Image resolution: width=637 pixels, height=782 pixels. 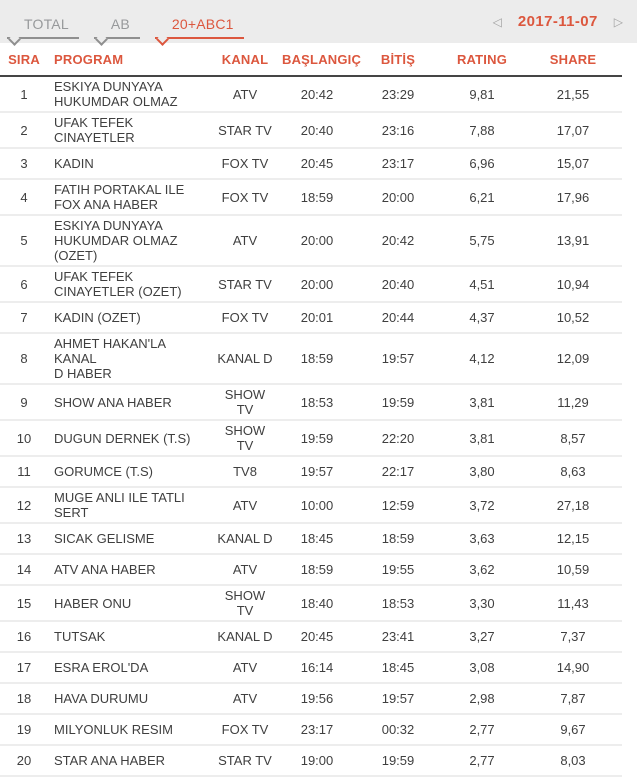 What do you see at coordinates (573, 570) in the screenshot?
I see `cell-share: 10,59` at bounding box center [573, 570].